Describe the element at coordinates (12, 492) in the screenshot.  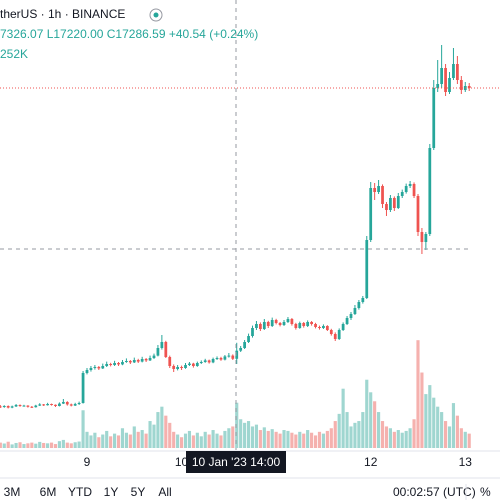
I see `range-button: 3M` at that location.